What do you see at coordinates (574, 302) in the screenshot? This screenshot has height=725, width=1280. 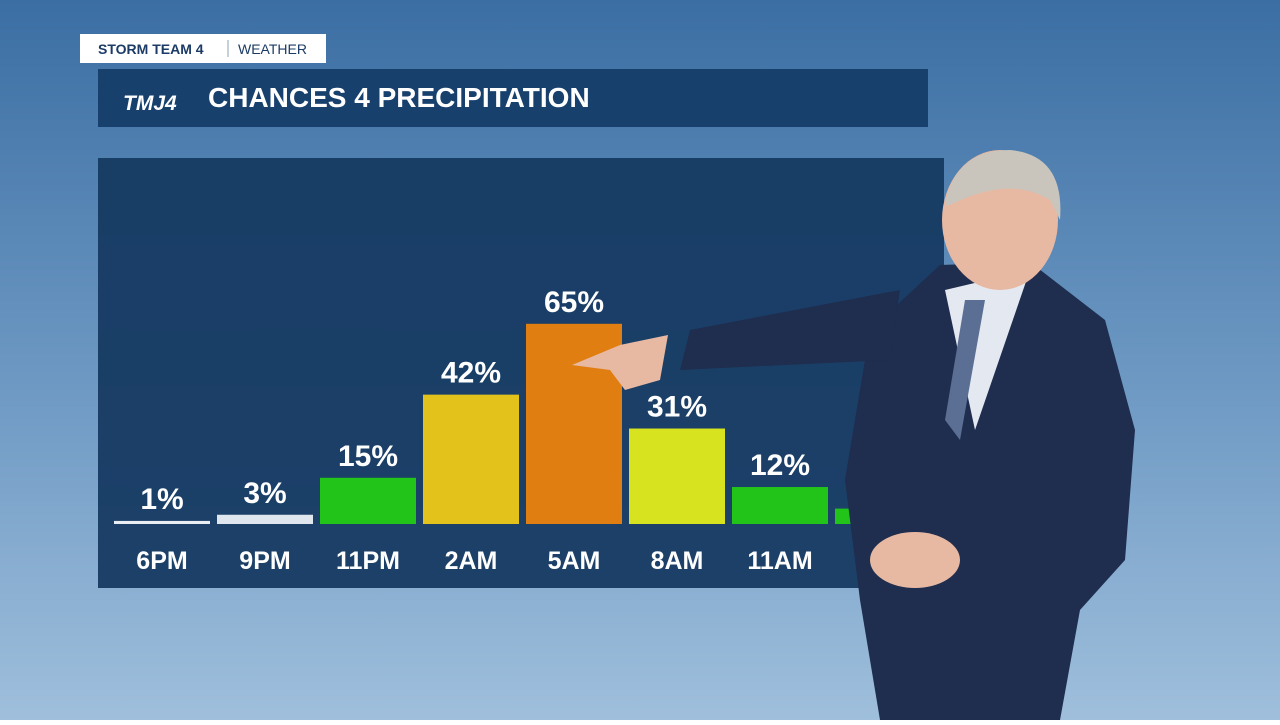 I see `value-label: 65%` at bounding box center [574, 302].